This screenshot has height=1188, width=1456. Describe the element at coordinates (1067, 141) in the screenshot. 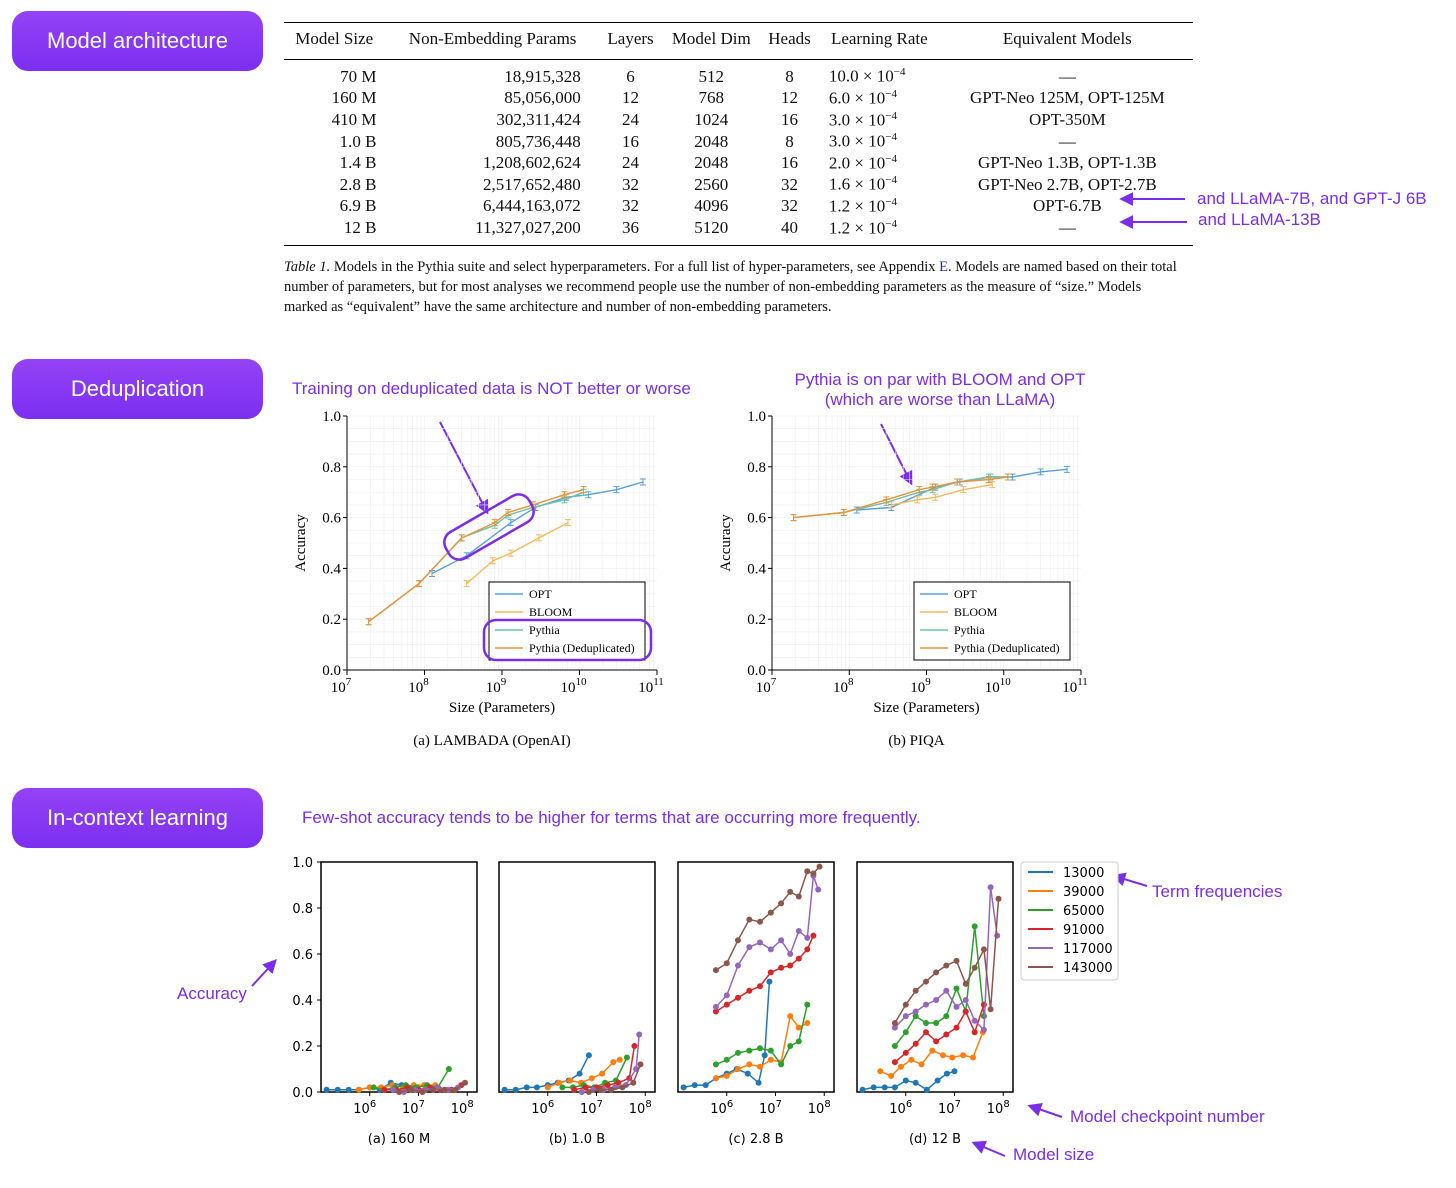

I see `table-cell: —` at that location.